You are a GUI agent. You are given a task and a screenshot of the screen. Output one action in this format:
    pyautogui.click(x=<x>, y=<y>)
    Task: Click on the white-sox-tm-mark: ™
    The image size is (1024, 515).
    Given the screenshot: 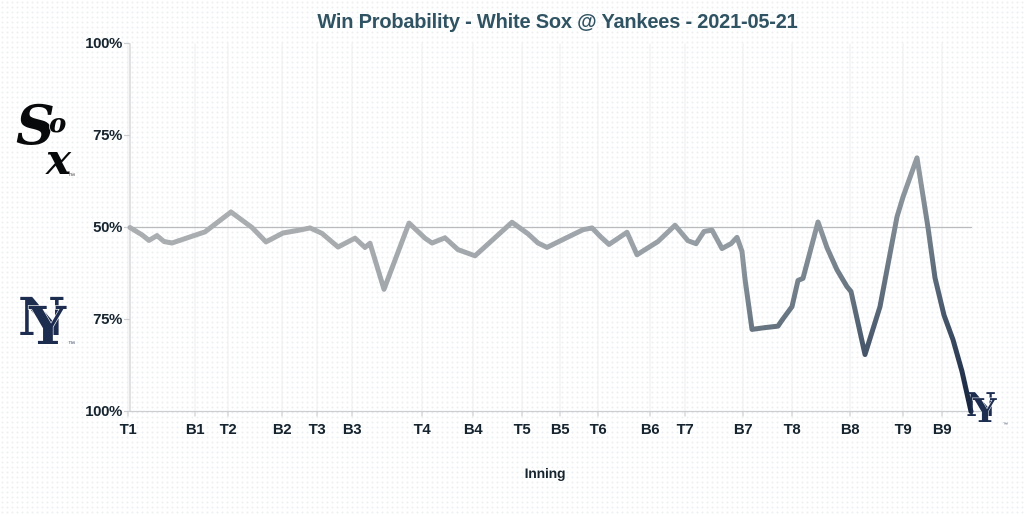 What is the action you would take?
    pyautogui.click(x=71, y=176)
    